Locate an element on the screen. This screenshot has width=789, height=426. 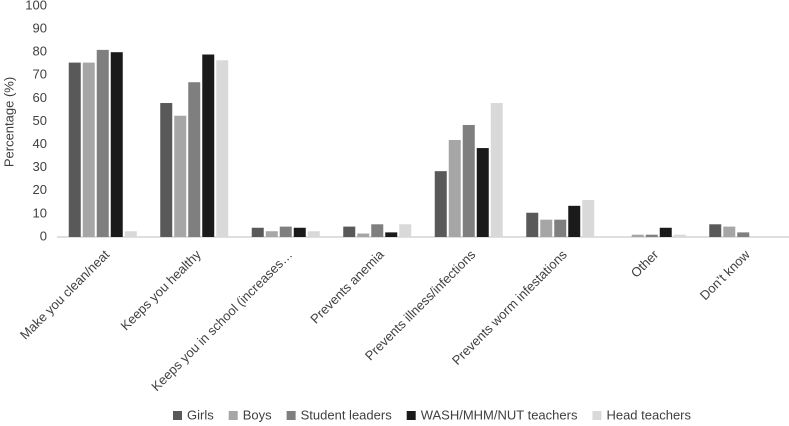
y-tick-label: 20 is located at coordinates (40, 189).